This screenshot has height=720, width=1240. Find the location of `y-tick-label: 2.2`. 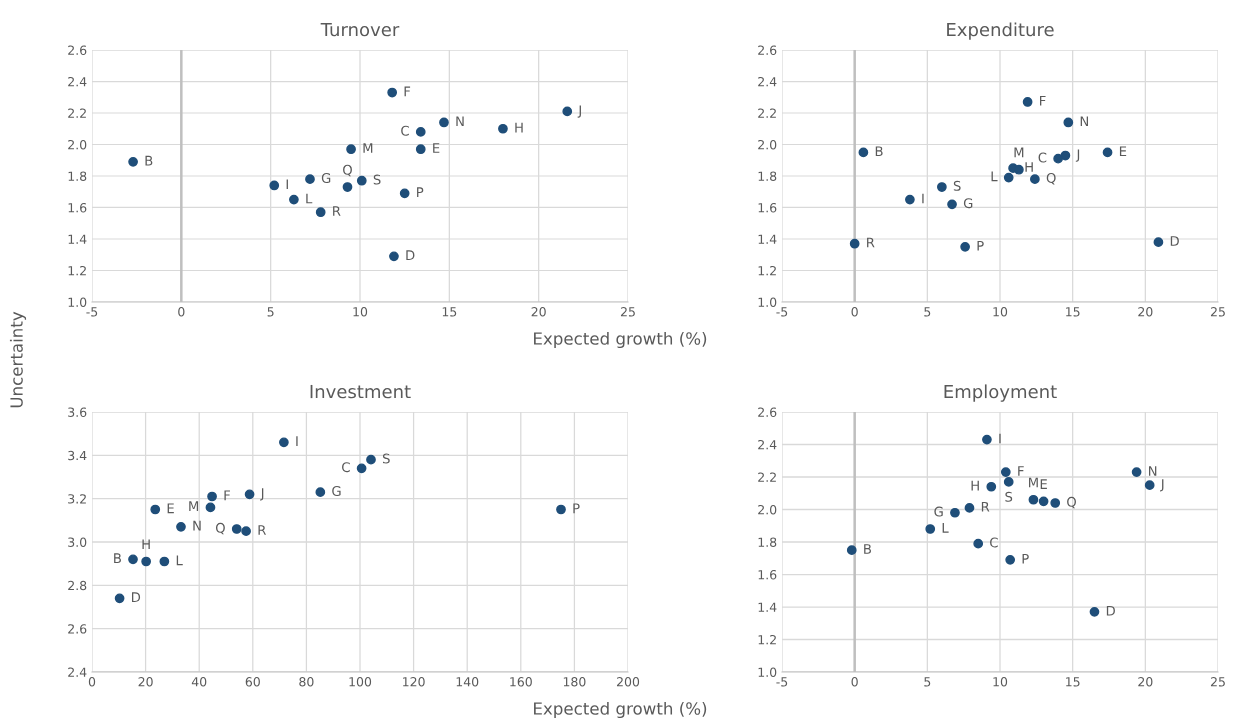

y-tick-label: 2.2 is located at coordinates (77, 113).